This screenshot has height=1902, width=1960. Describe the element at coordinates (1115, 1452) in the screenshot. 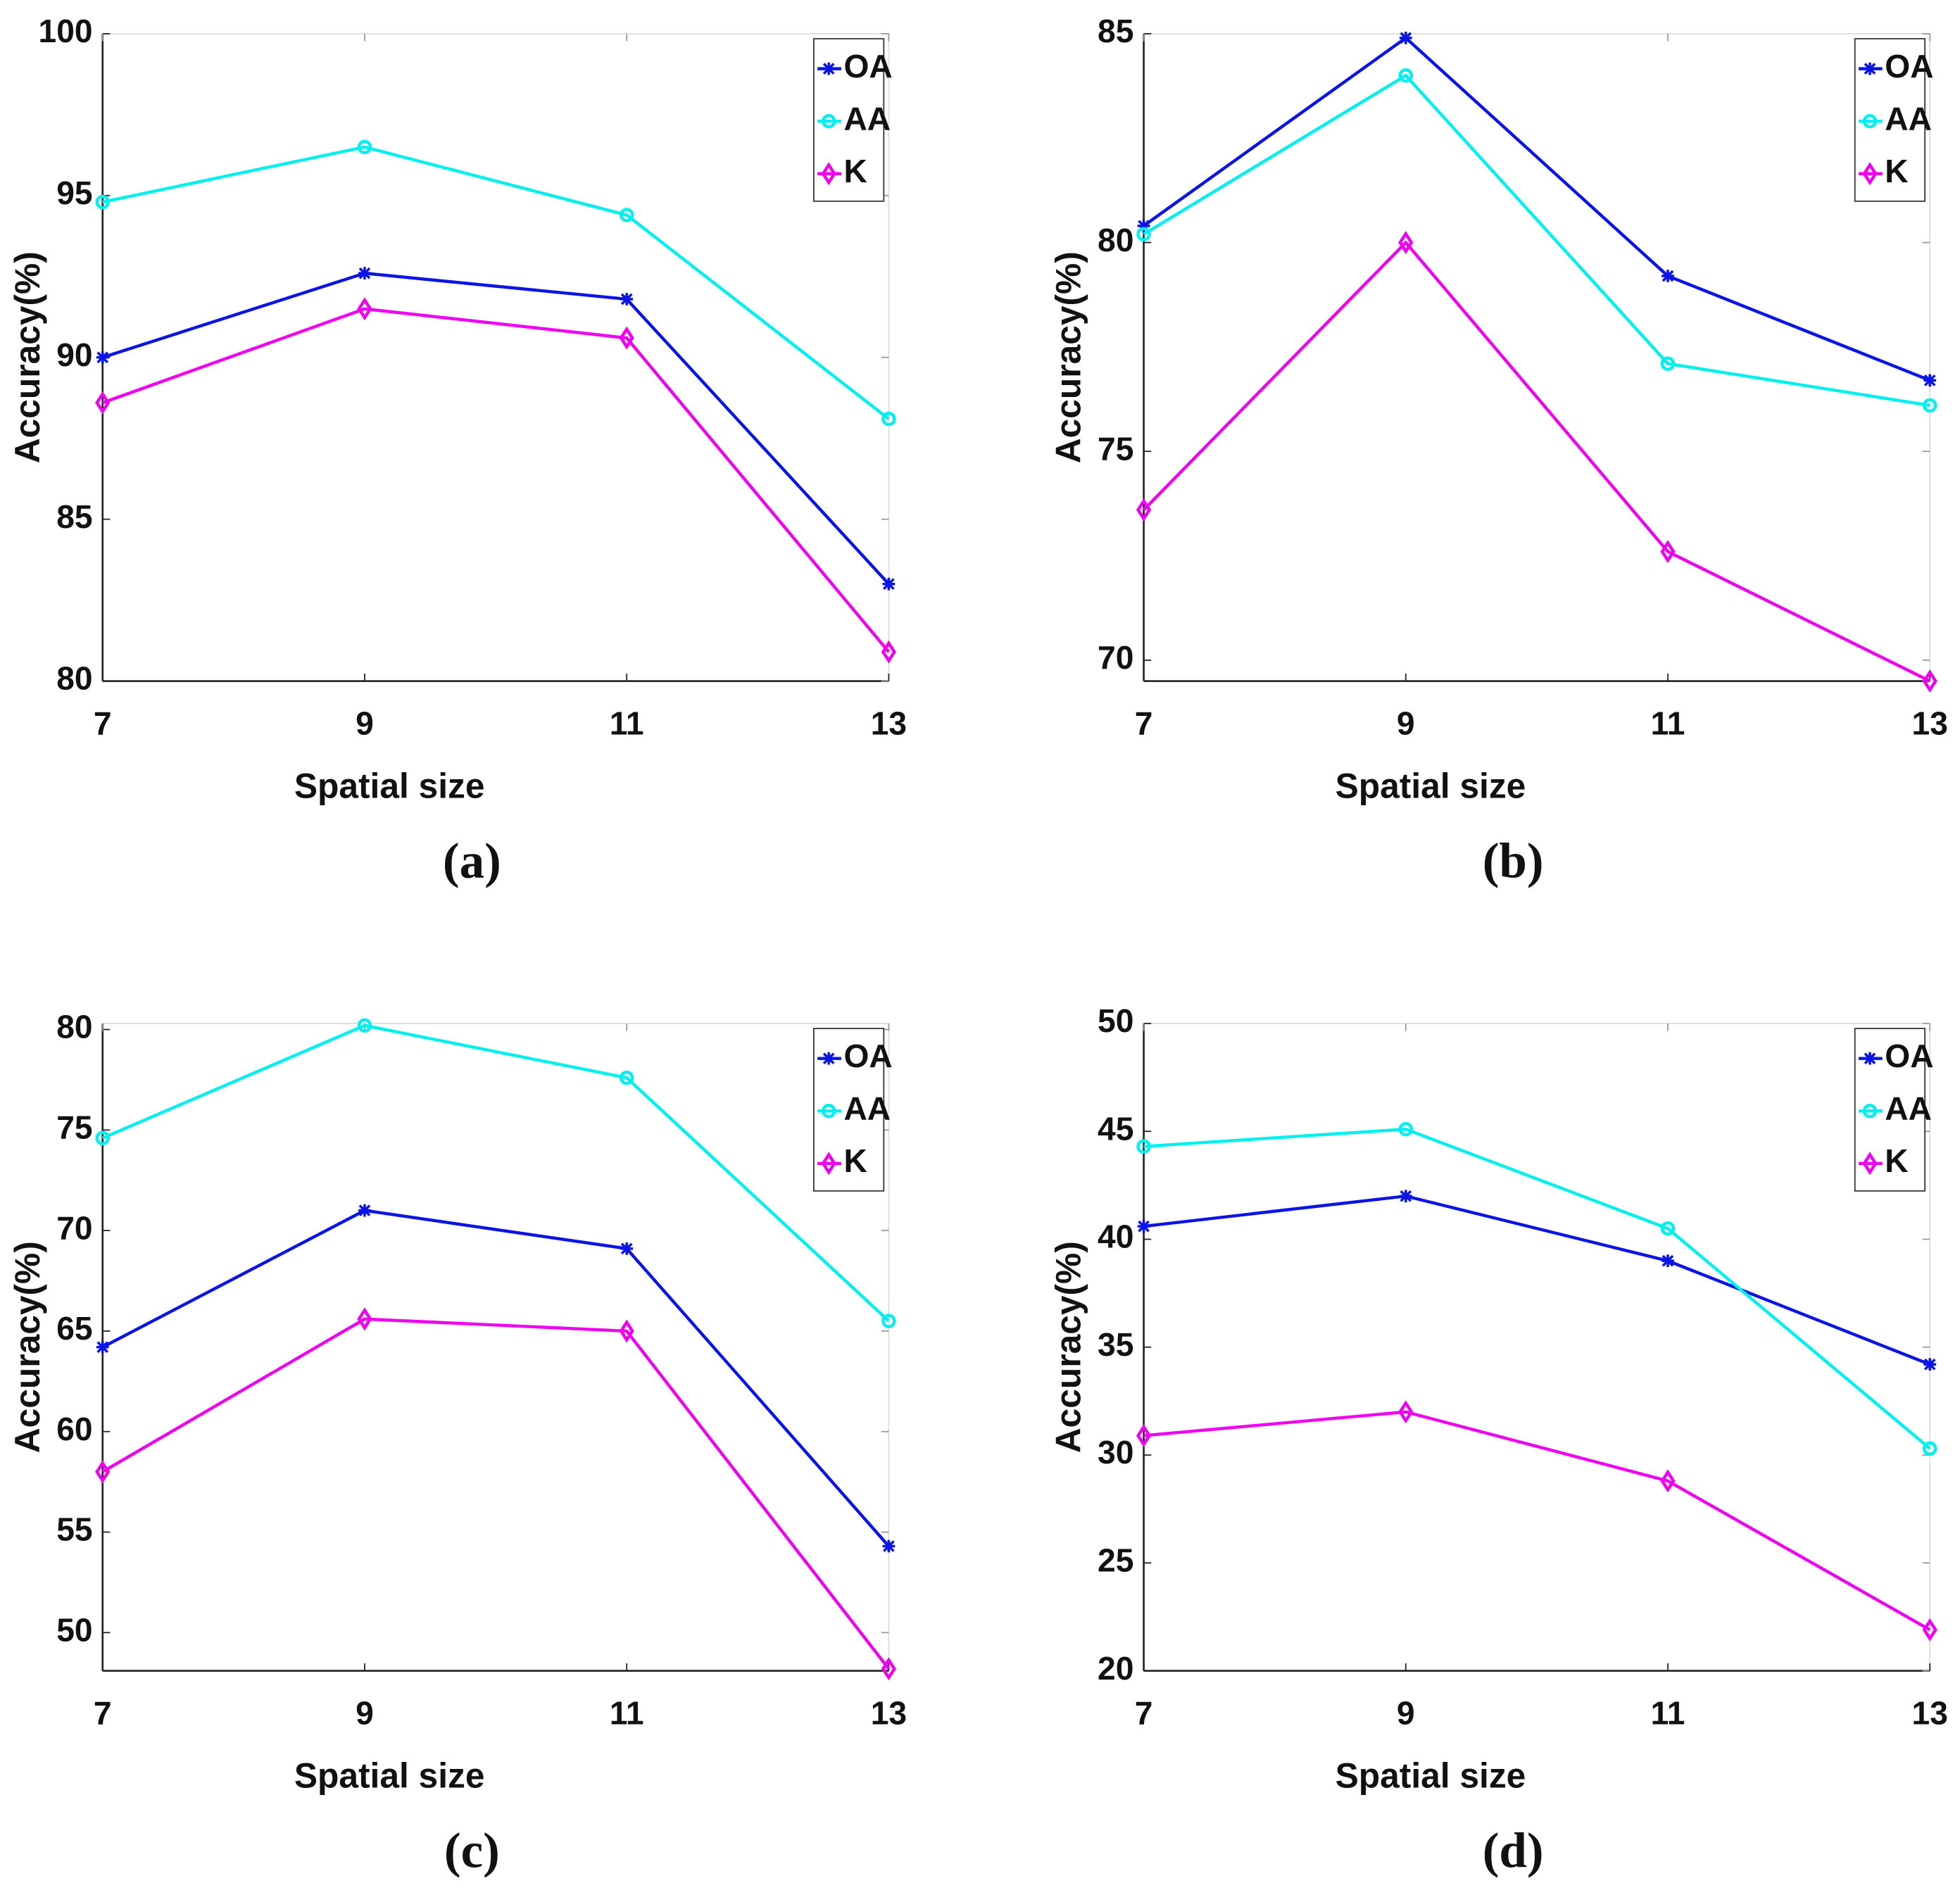

I see `y-tick-label: 30` at that location.